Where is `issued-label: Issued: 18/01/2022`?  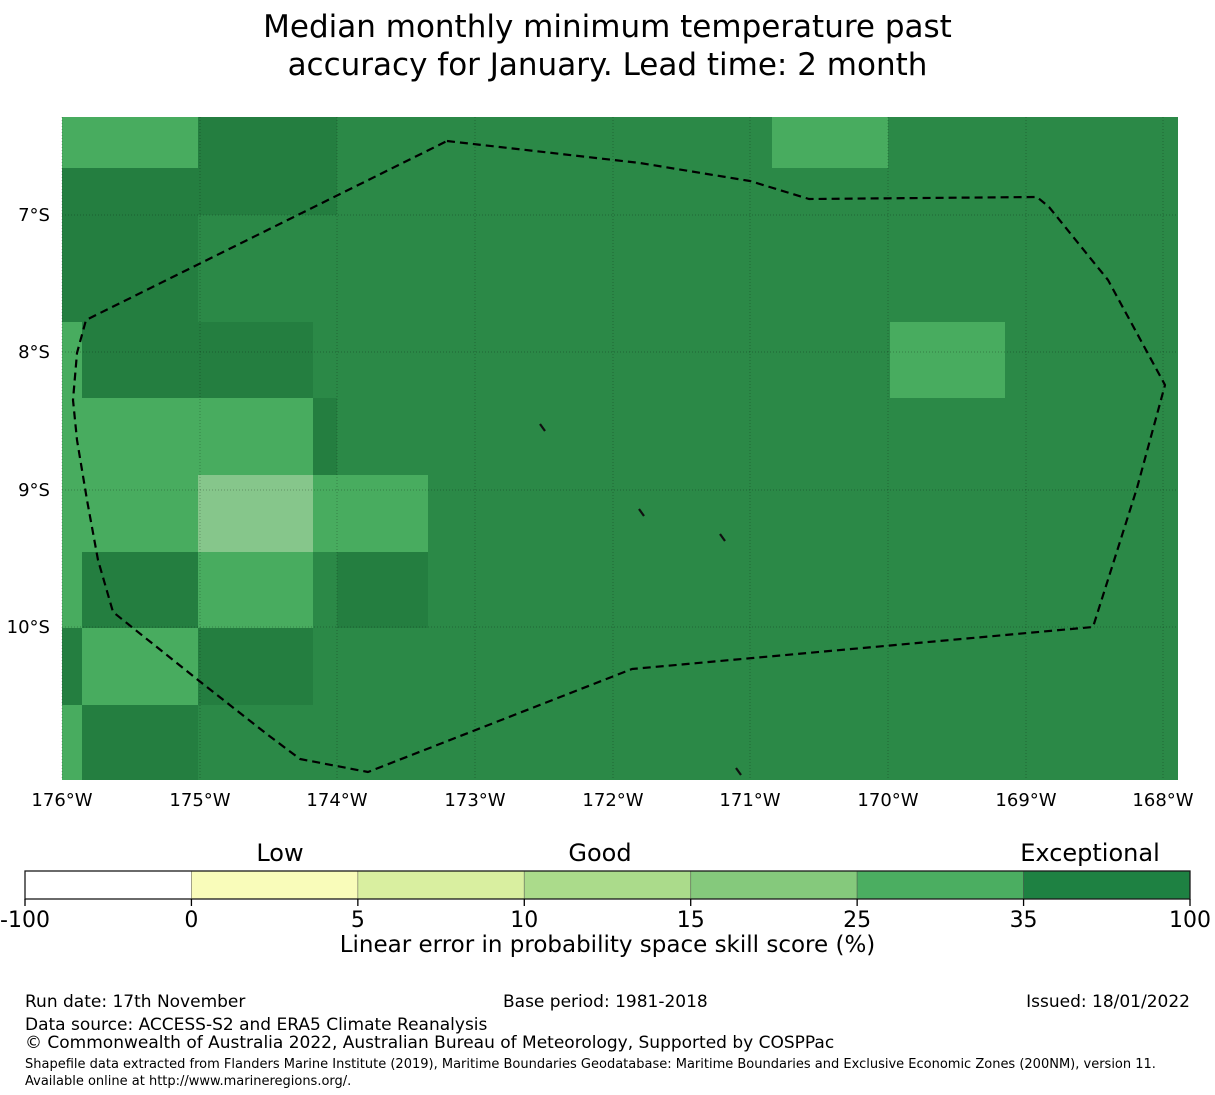 issued-label: Issued: 18/01/2022 is located at coordinates (1108, 1002).